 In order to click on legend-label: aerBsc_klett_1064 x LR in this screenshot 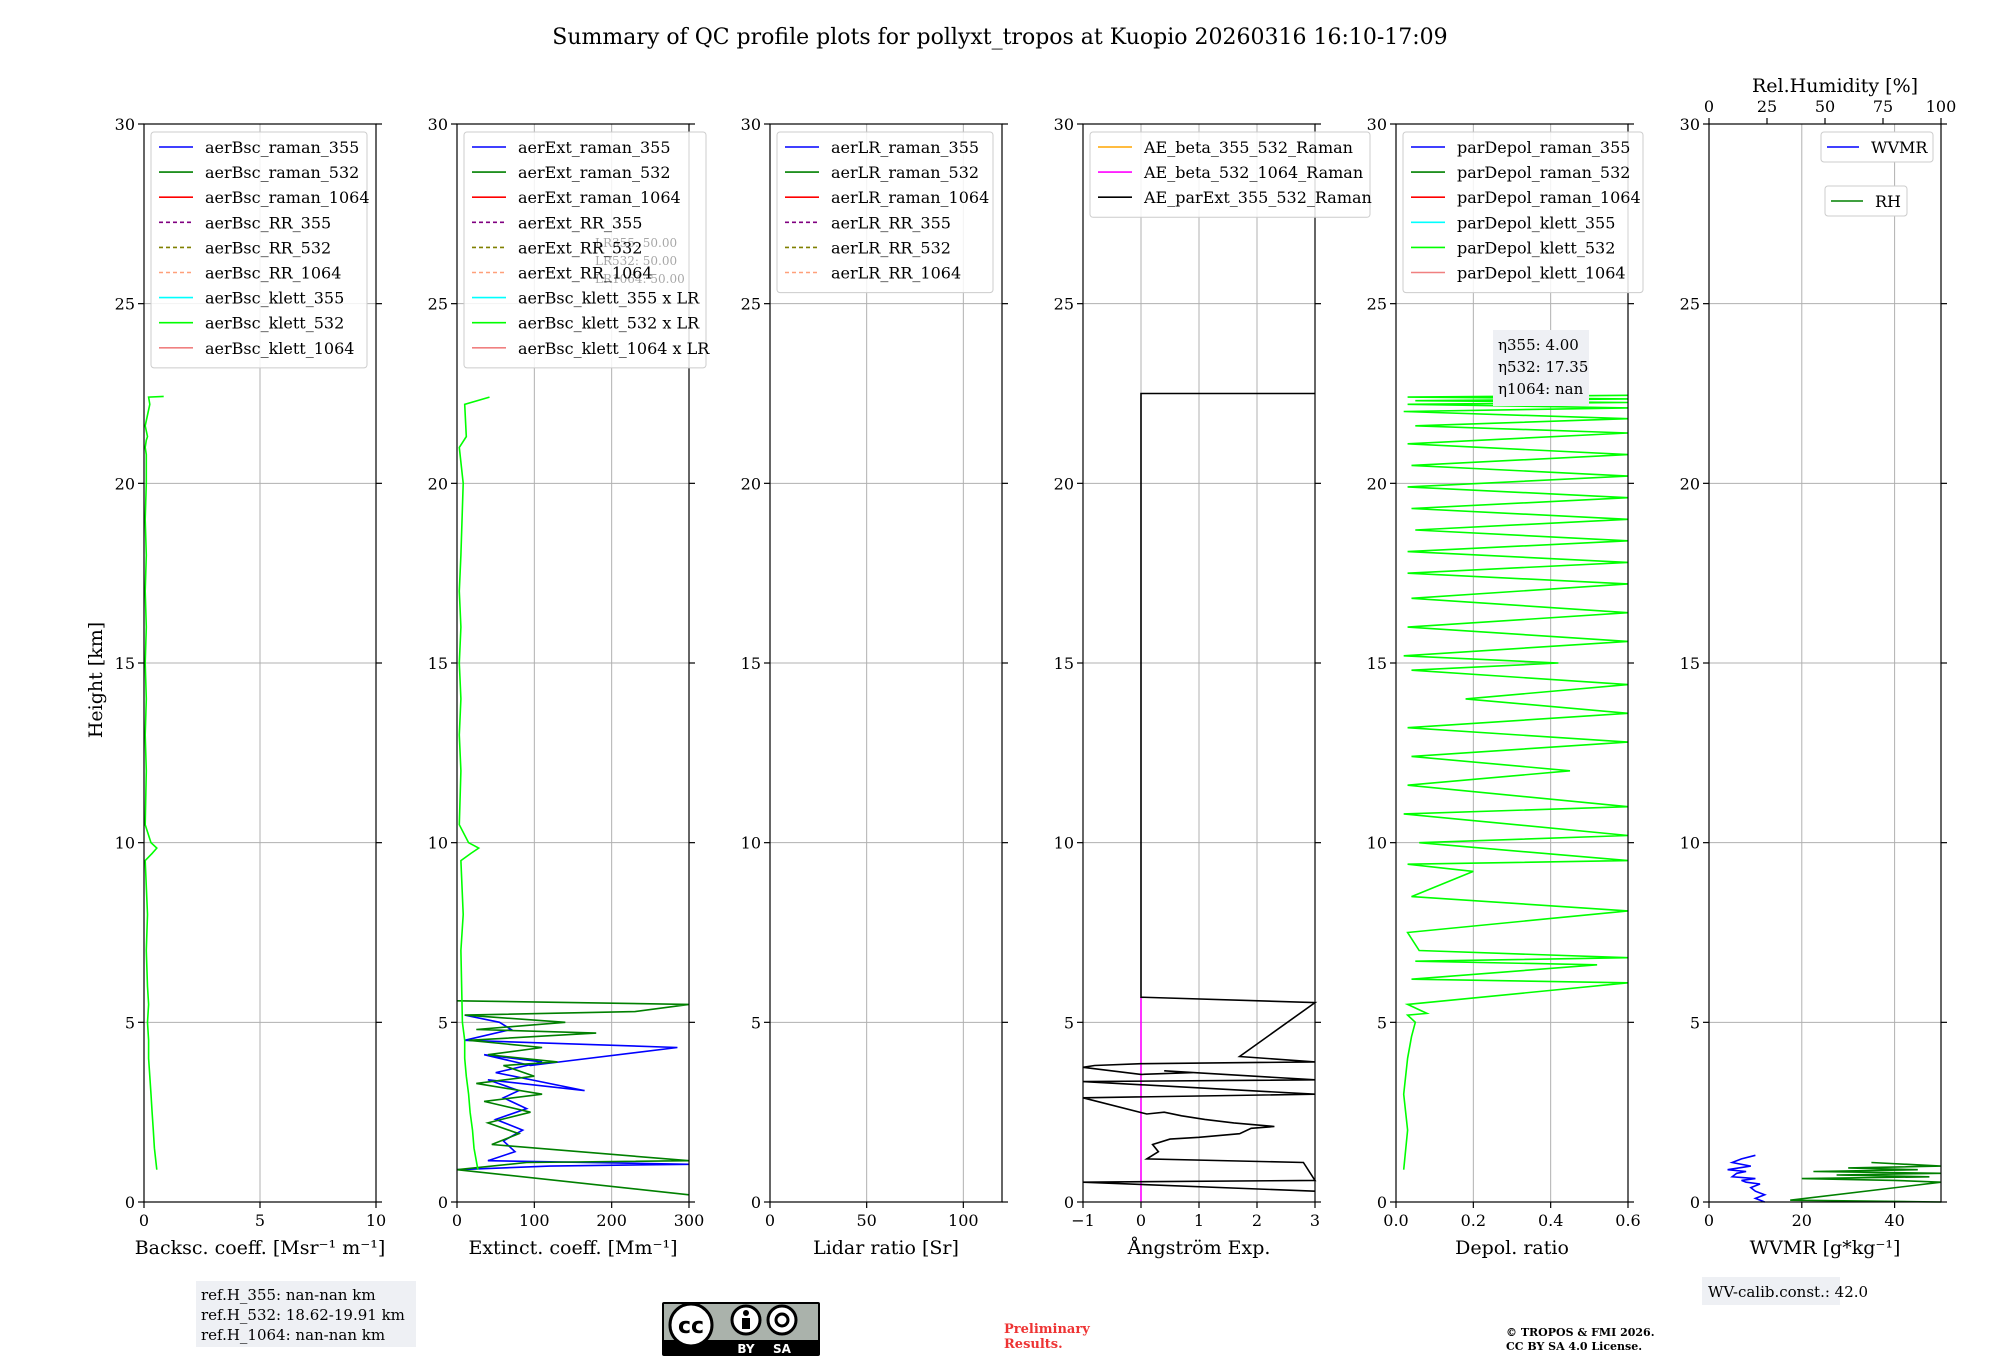, I will do `click(614, 348)`.